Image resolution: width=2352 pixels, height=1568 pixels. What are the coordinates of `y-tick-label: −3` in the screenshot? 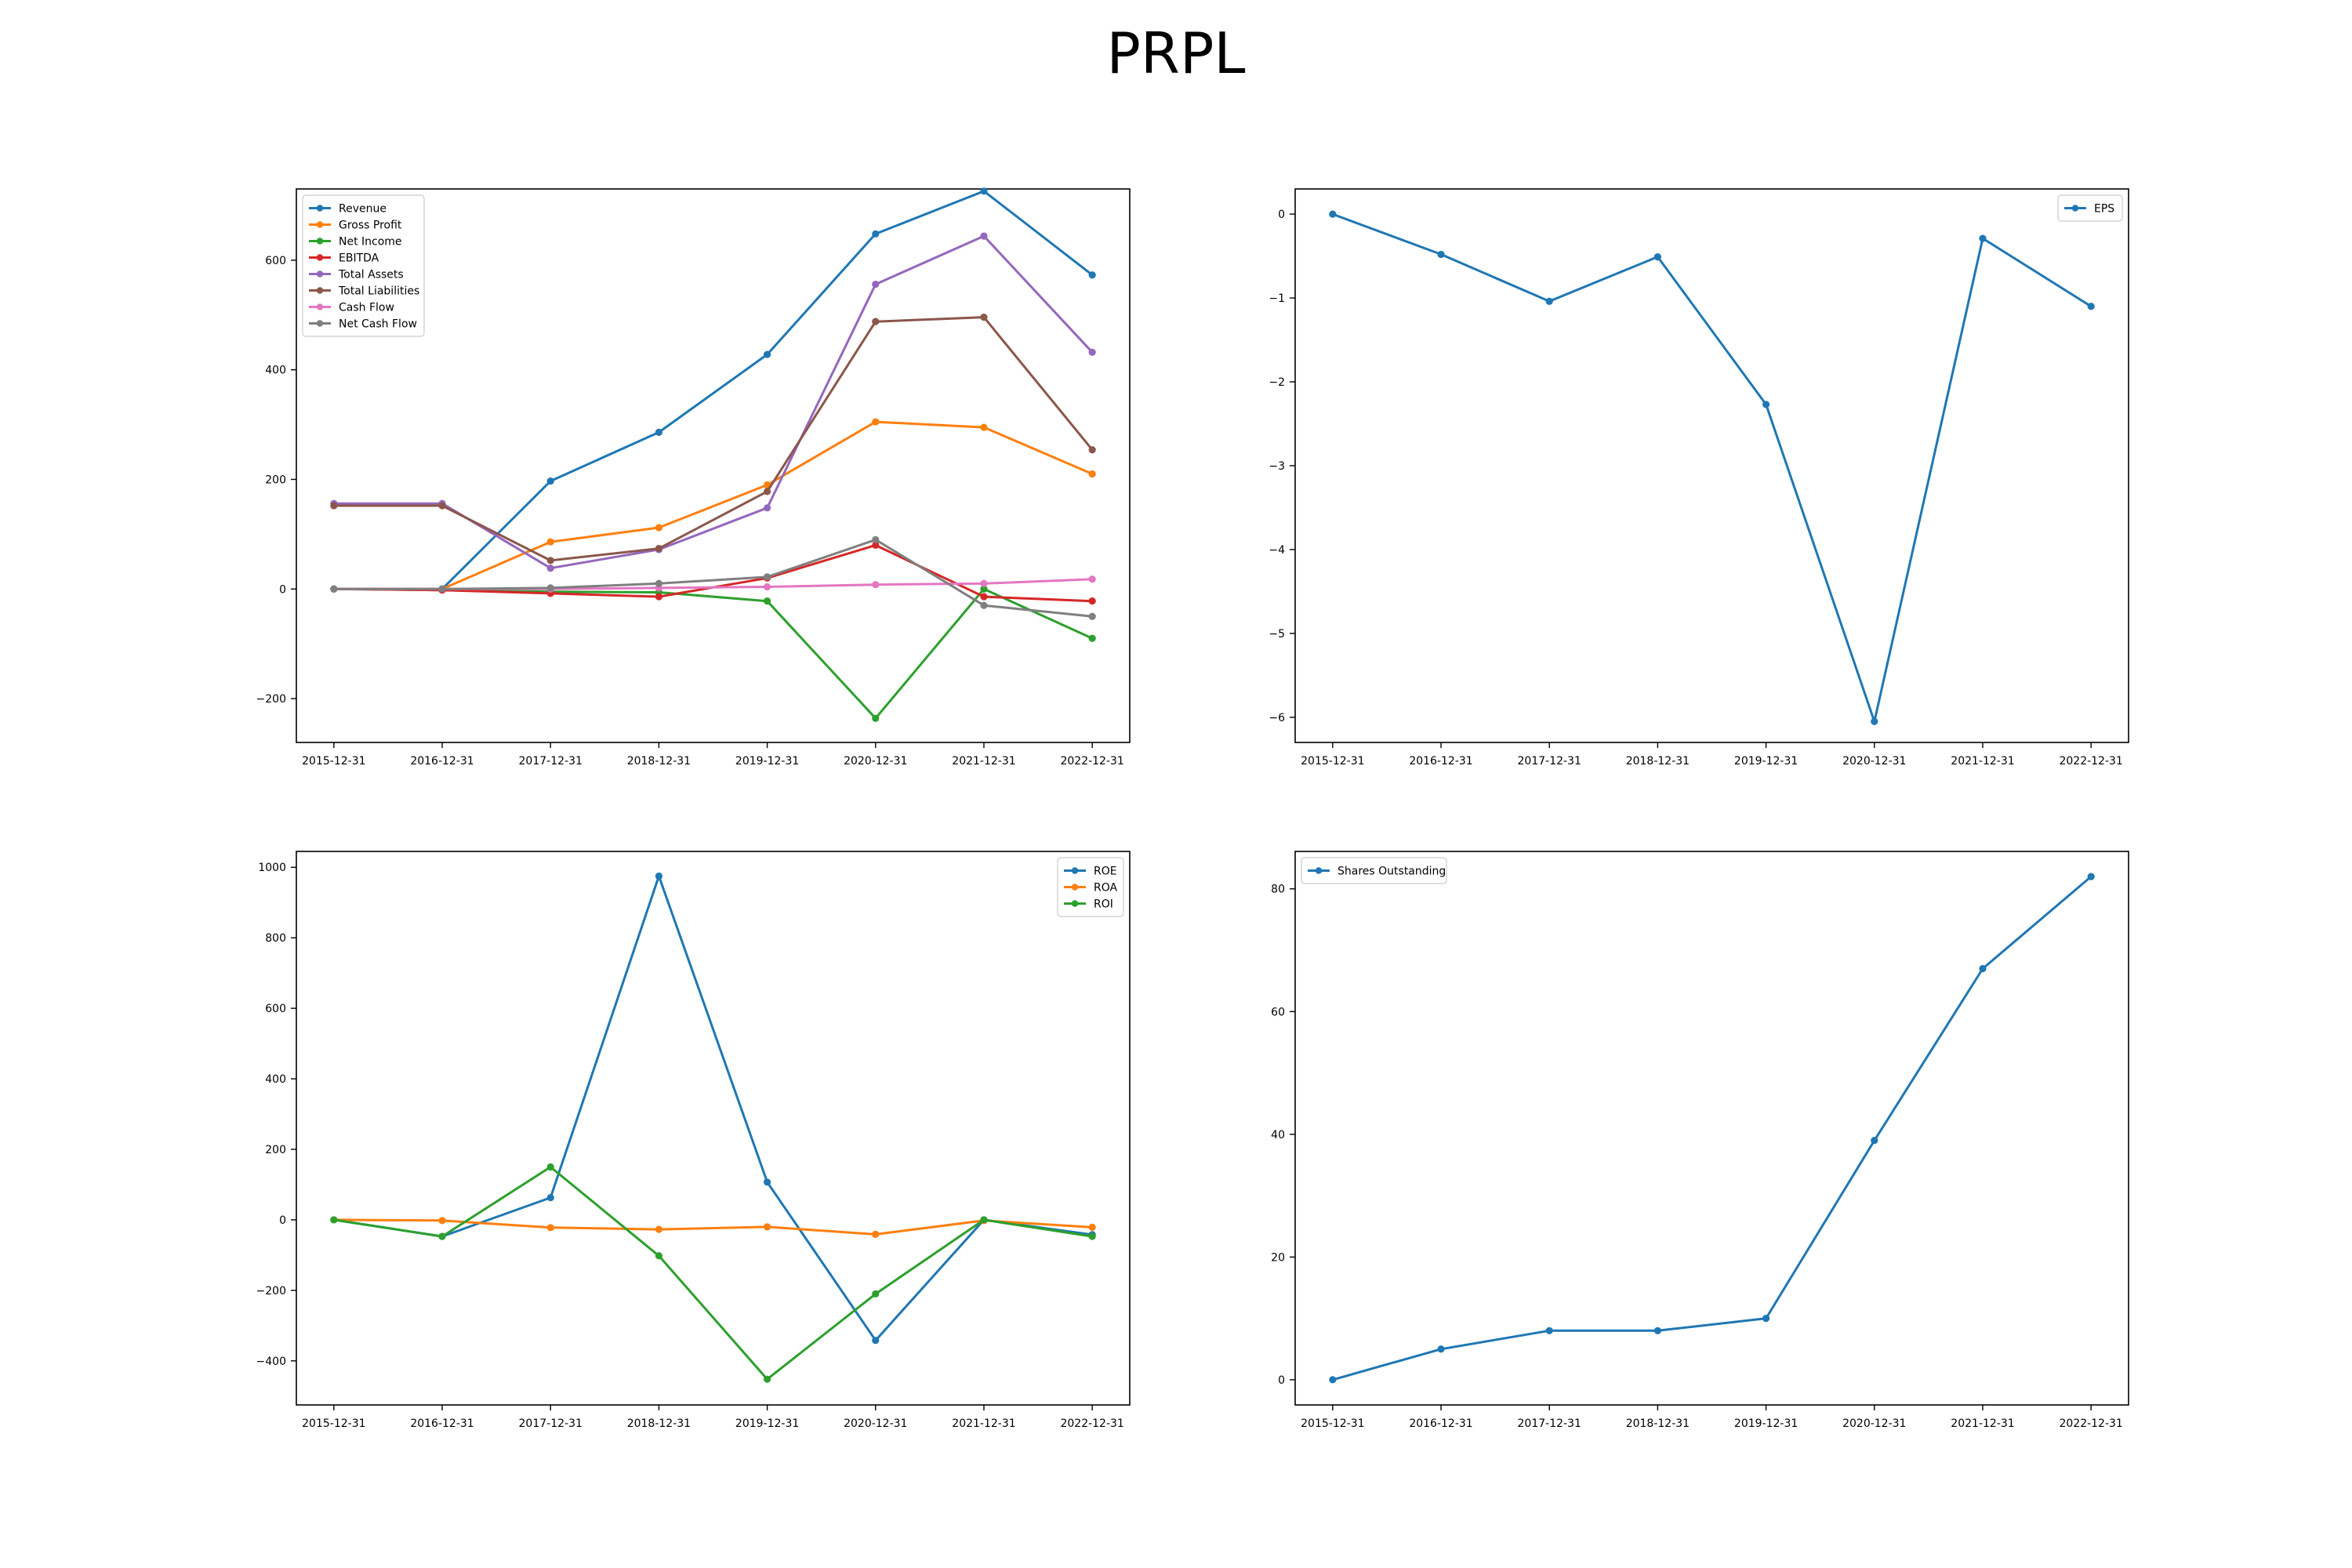 It's located at (1277, 466).